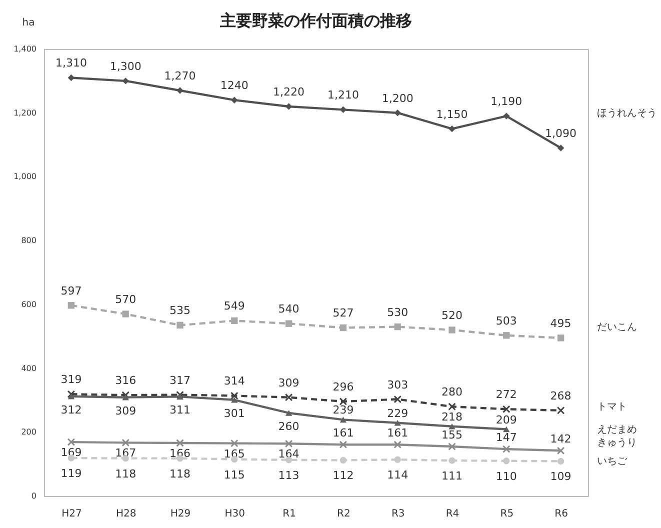 The width and height of the screenshot is (661, 528). What do you see at coordinates (561, 439) in the screenshot?
I see `data-label: 142` at bounding box center [561, 439].